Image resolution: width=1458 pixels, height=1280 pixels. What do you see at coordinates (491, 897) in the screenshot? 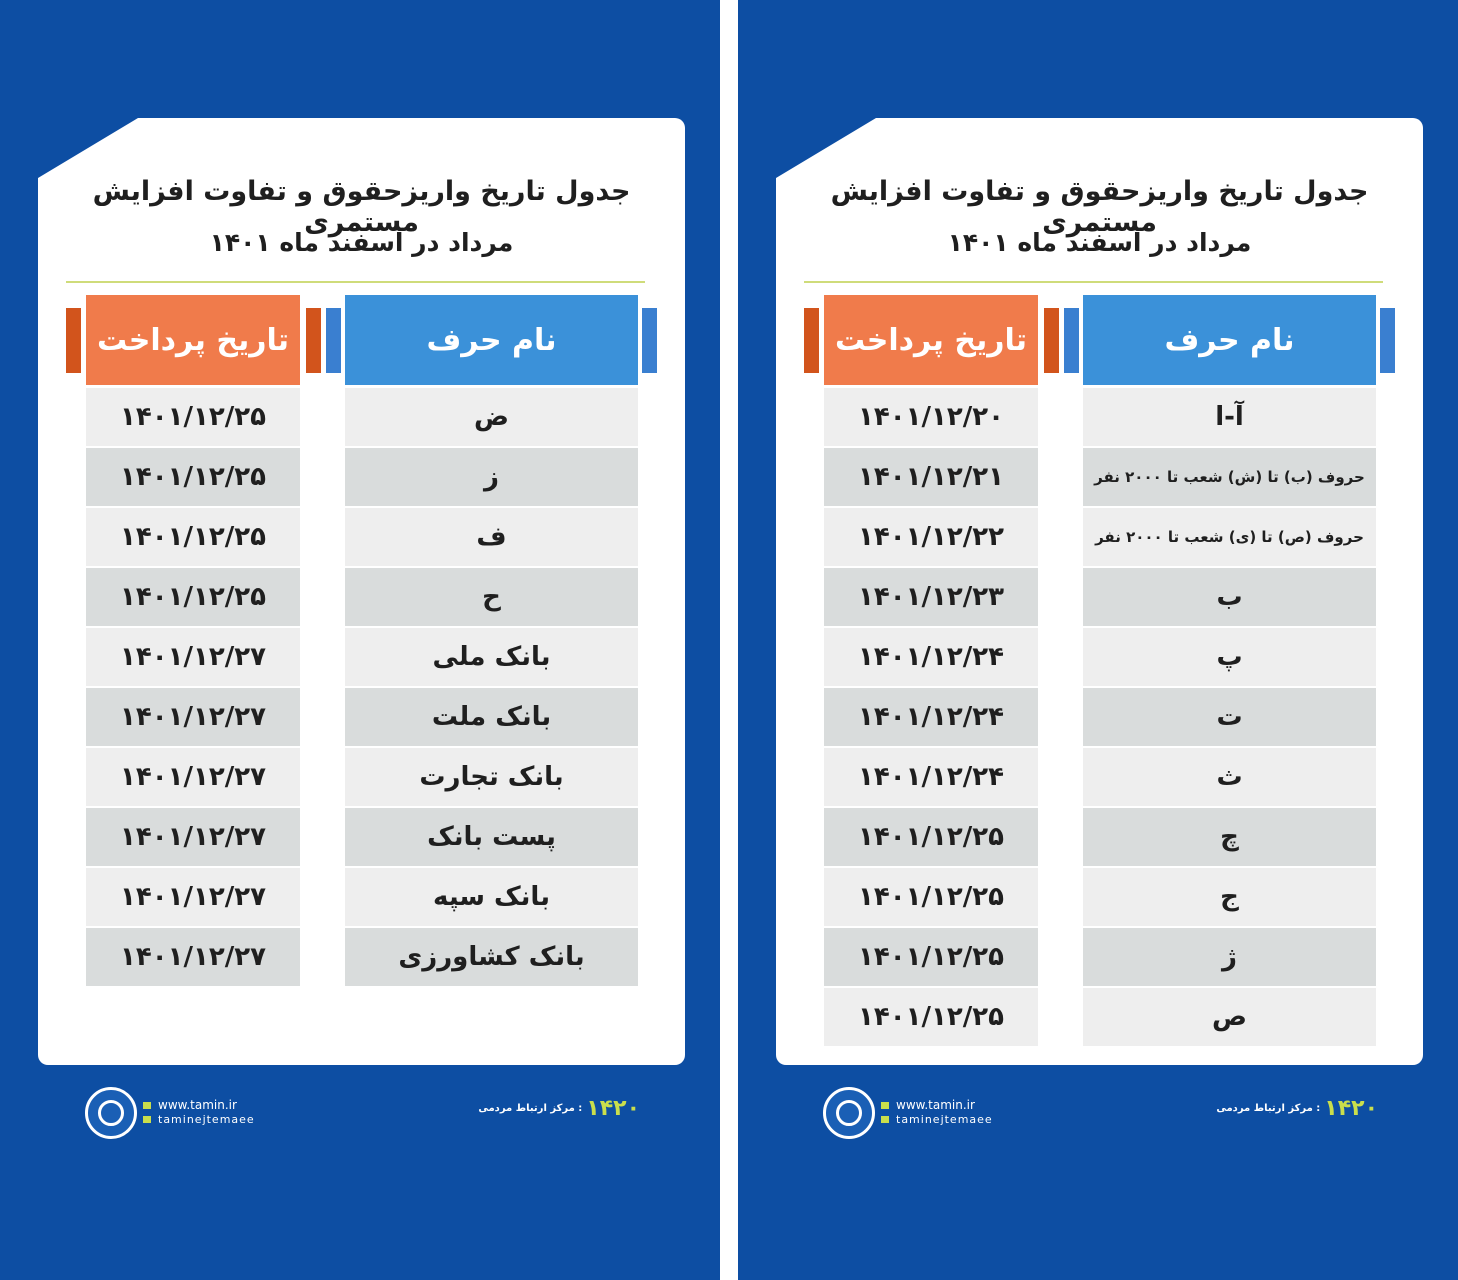
I see `name-cell: بانک سپه` at bounding box center [491, 897].